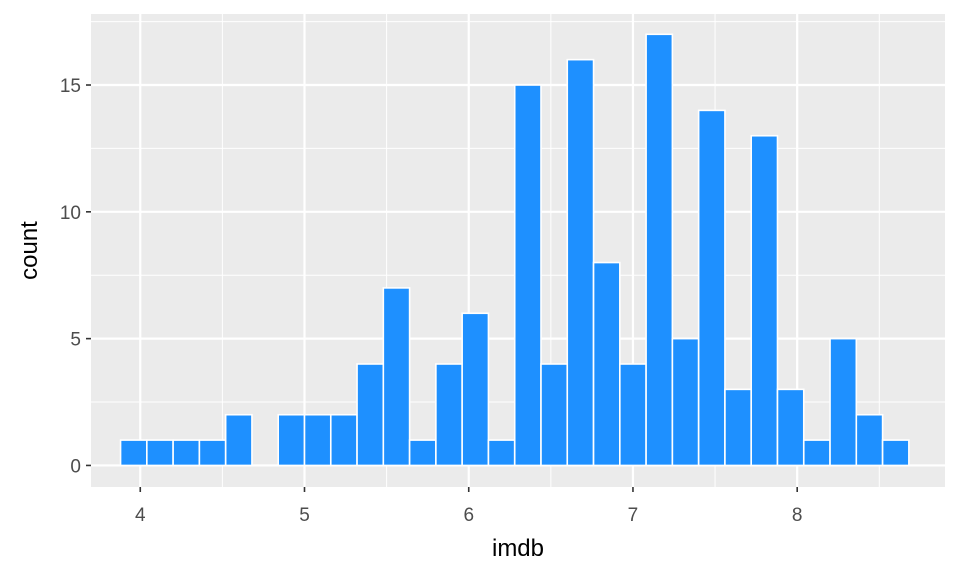  What do you see at coordinates (70, 86) in the screenshot?
I see `y-tick-label: 15` at bounding box center [70, 86].